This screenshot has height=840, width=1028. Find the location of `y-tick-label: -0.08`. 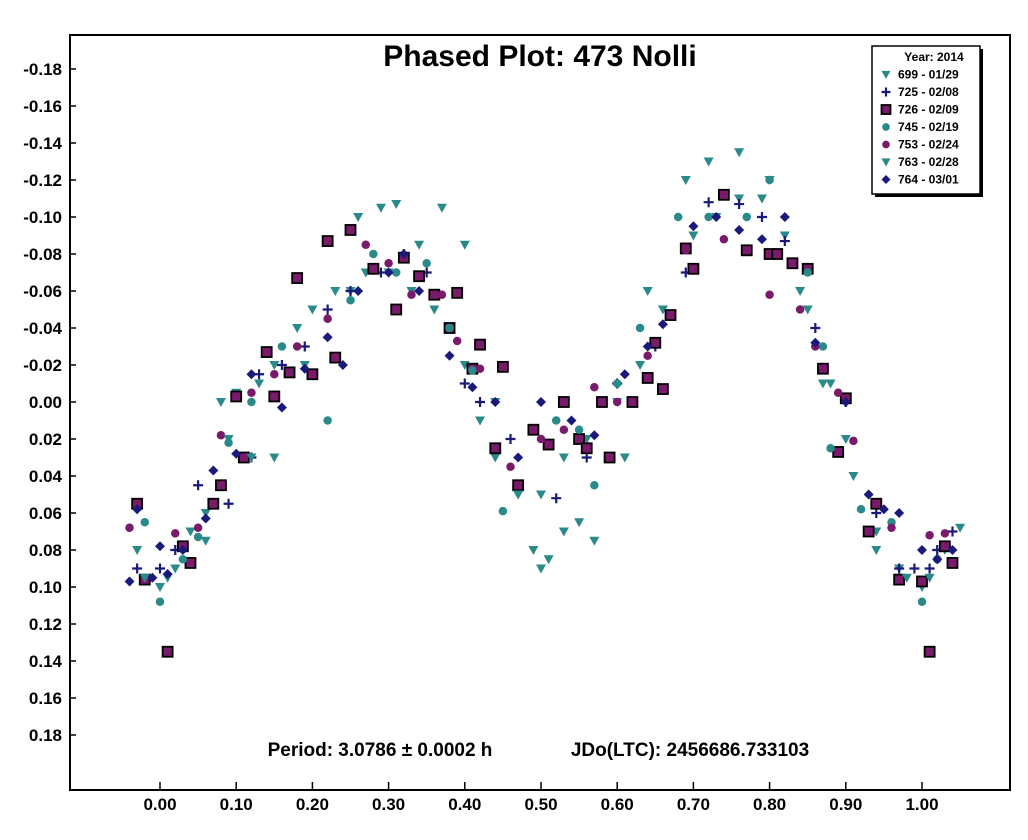

y-tick-label: -0.08 is located at coordinates (42, 254).